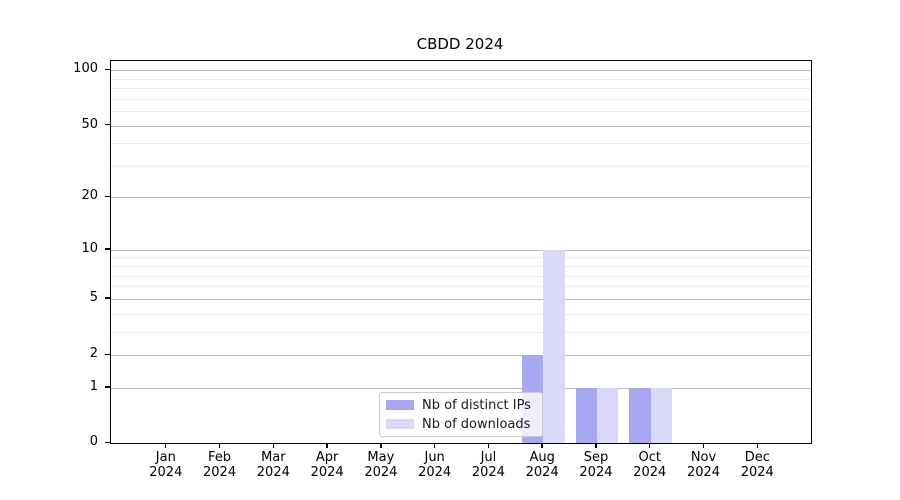 This screenshot has width=900, height=500. Describe the element at coordinates (488, 465) in the screenshot. I see `x-tick-label: Jul 2024` at that location.